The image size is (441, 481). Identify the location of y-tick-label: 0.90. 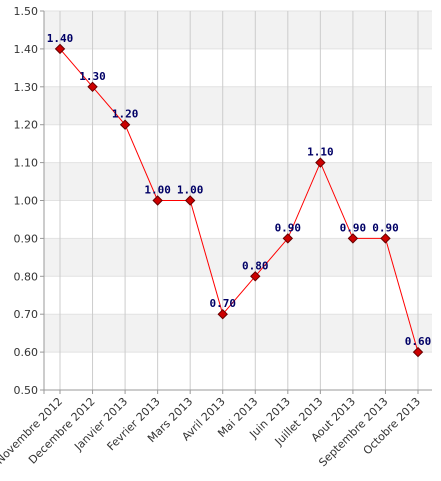
(26, 238).